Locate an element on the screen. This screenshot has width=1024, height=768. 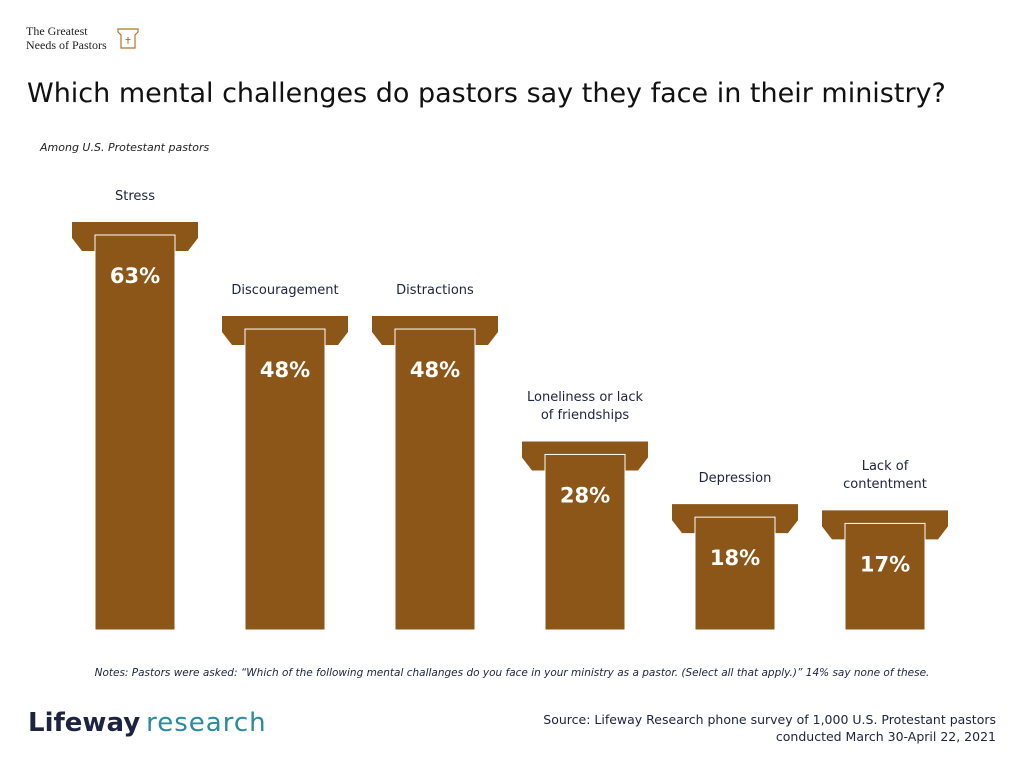
brand-line: The Greatest is located at coordinates (57, 31).